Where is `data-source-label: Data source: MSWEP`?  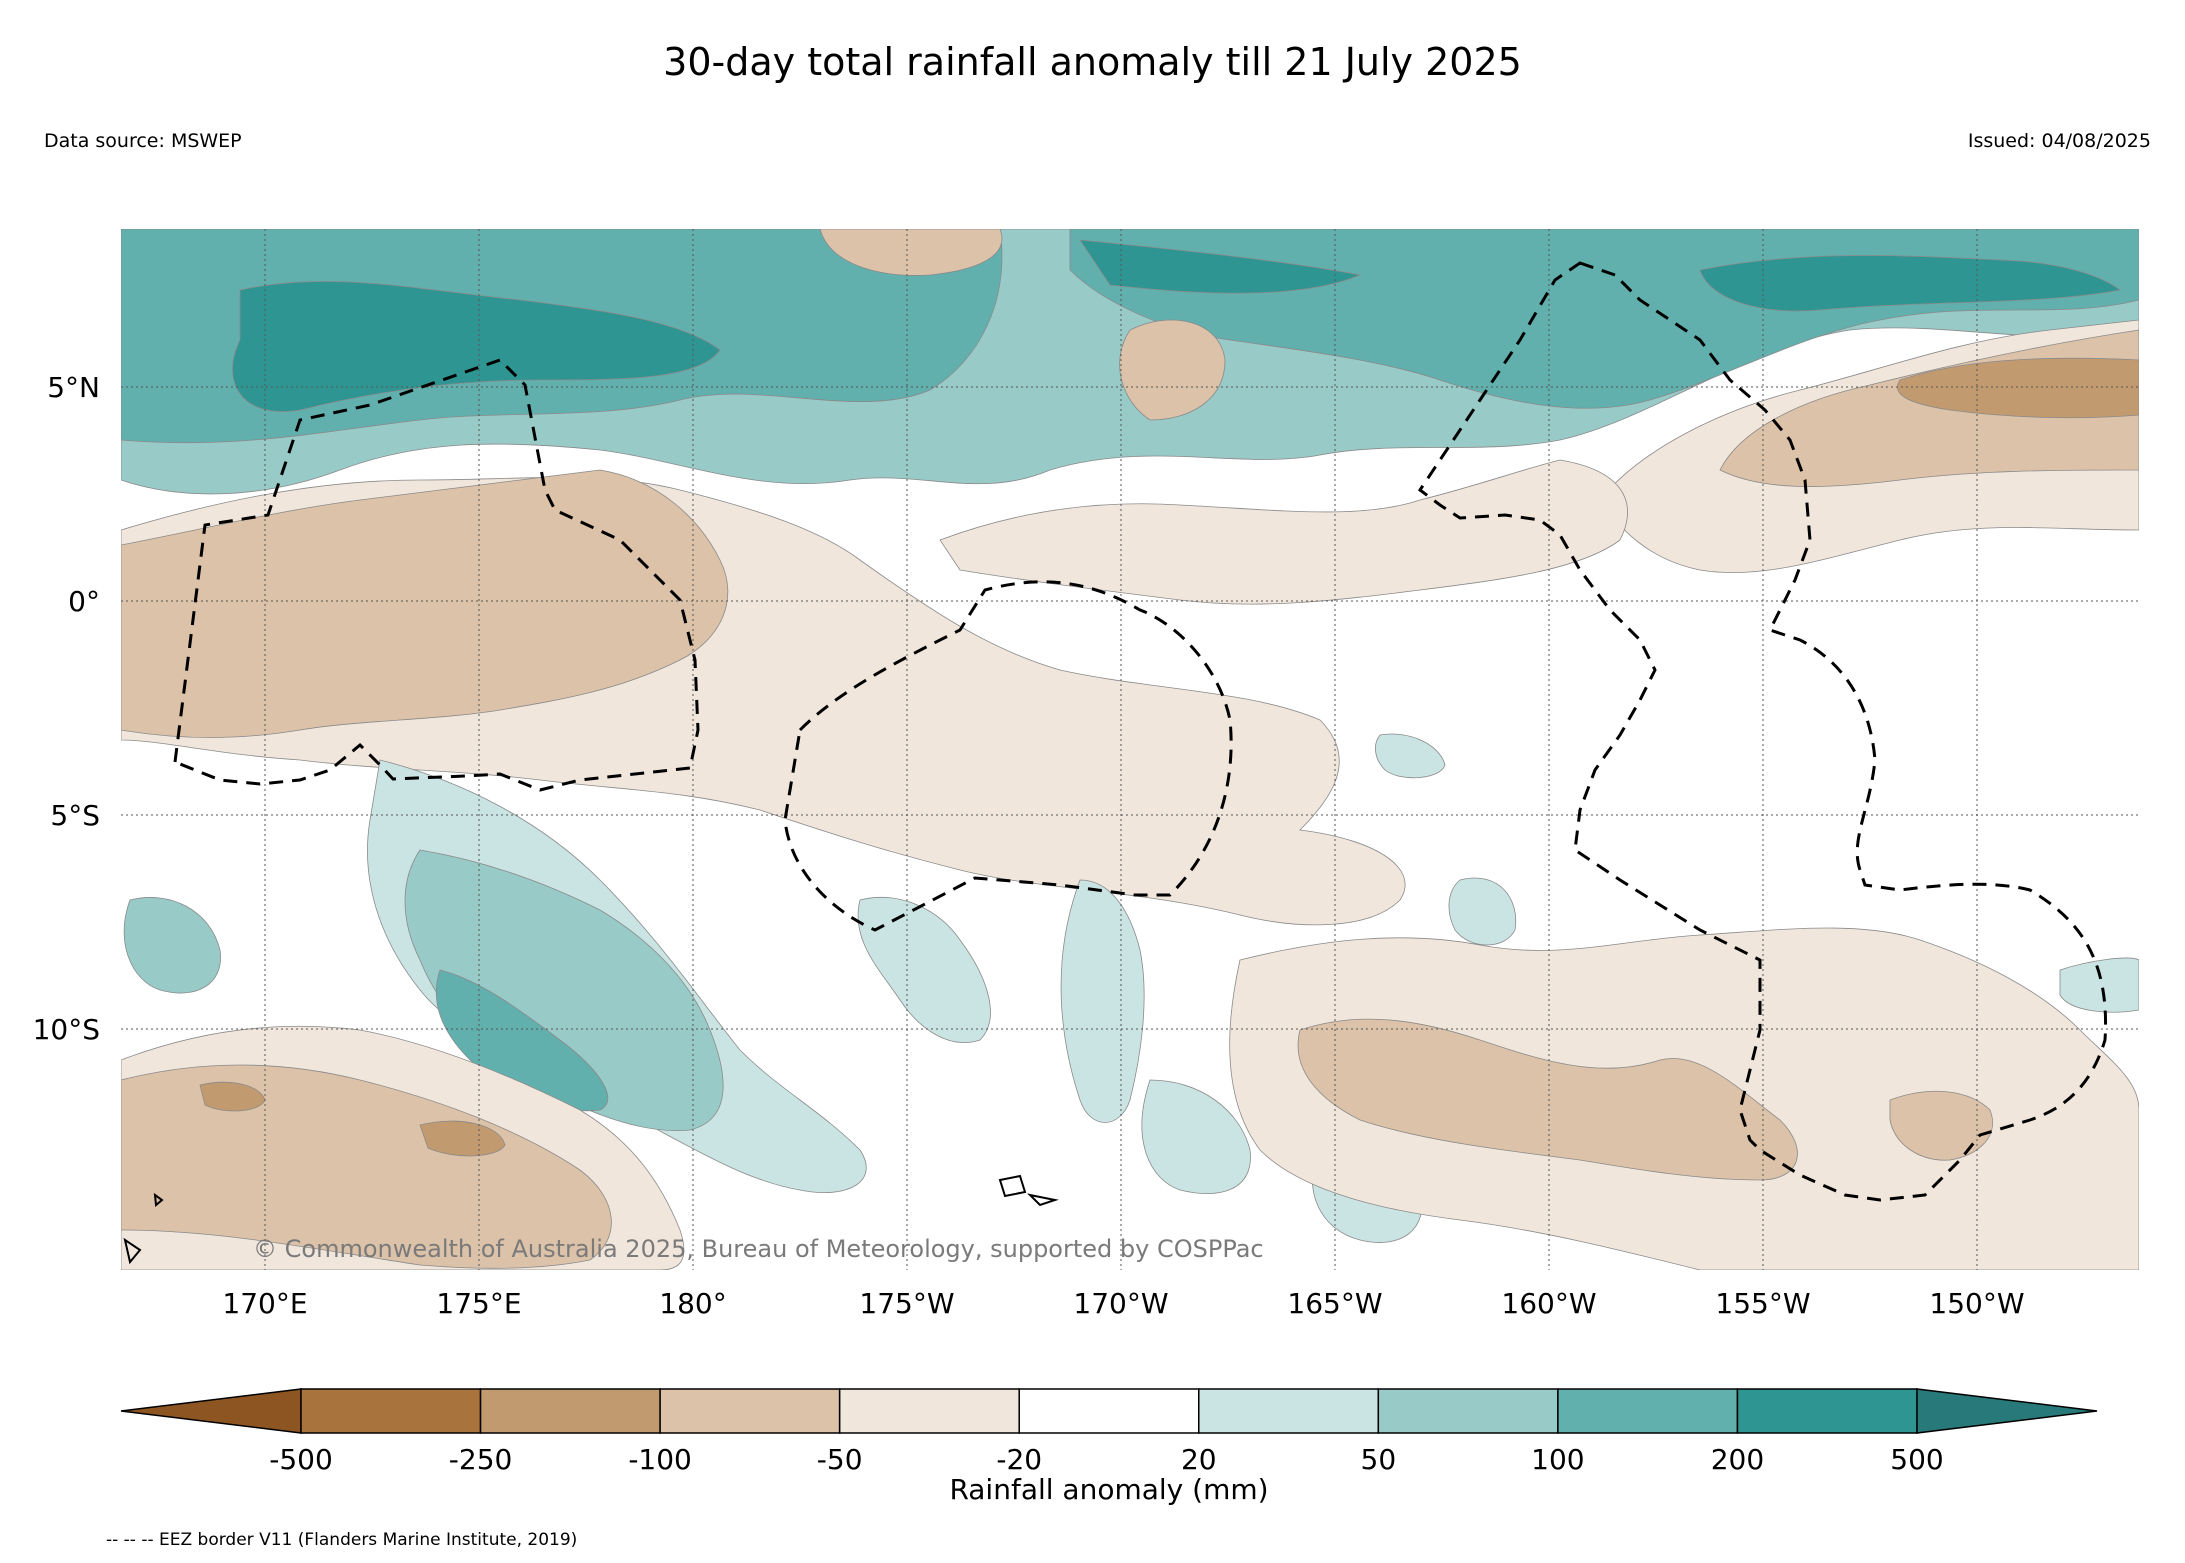
data-source-label: Data source: MSWEP is located at coordinates (143, 141).